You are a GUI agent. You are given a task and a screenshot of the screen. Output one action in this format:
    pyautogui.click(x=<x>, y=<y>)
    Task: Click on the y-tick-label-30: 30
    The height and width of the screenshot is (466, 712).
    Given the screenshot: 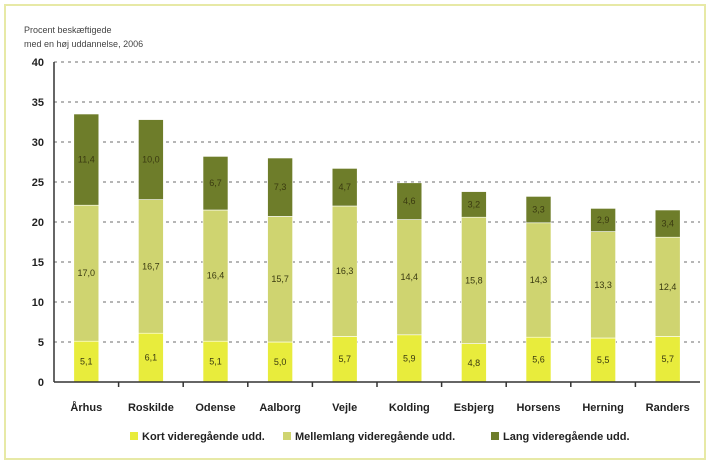 What is the action you would take?
    pyautogui.click(x=38, y=143)
    